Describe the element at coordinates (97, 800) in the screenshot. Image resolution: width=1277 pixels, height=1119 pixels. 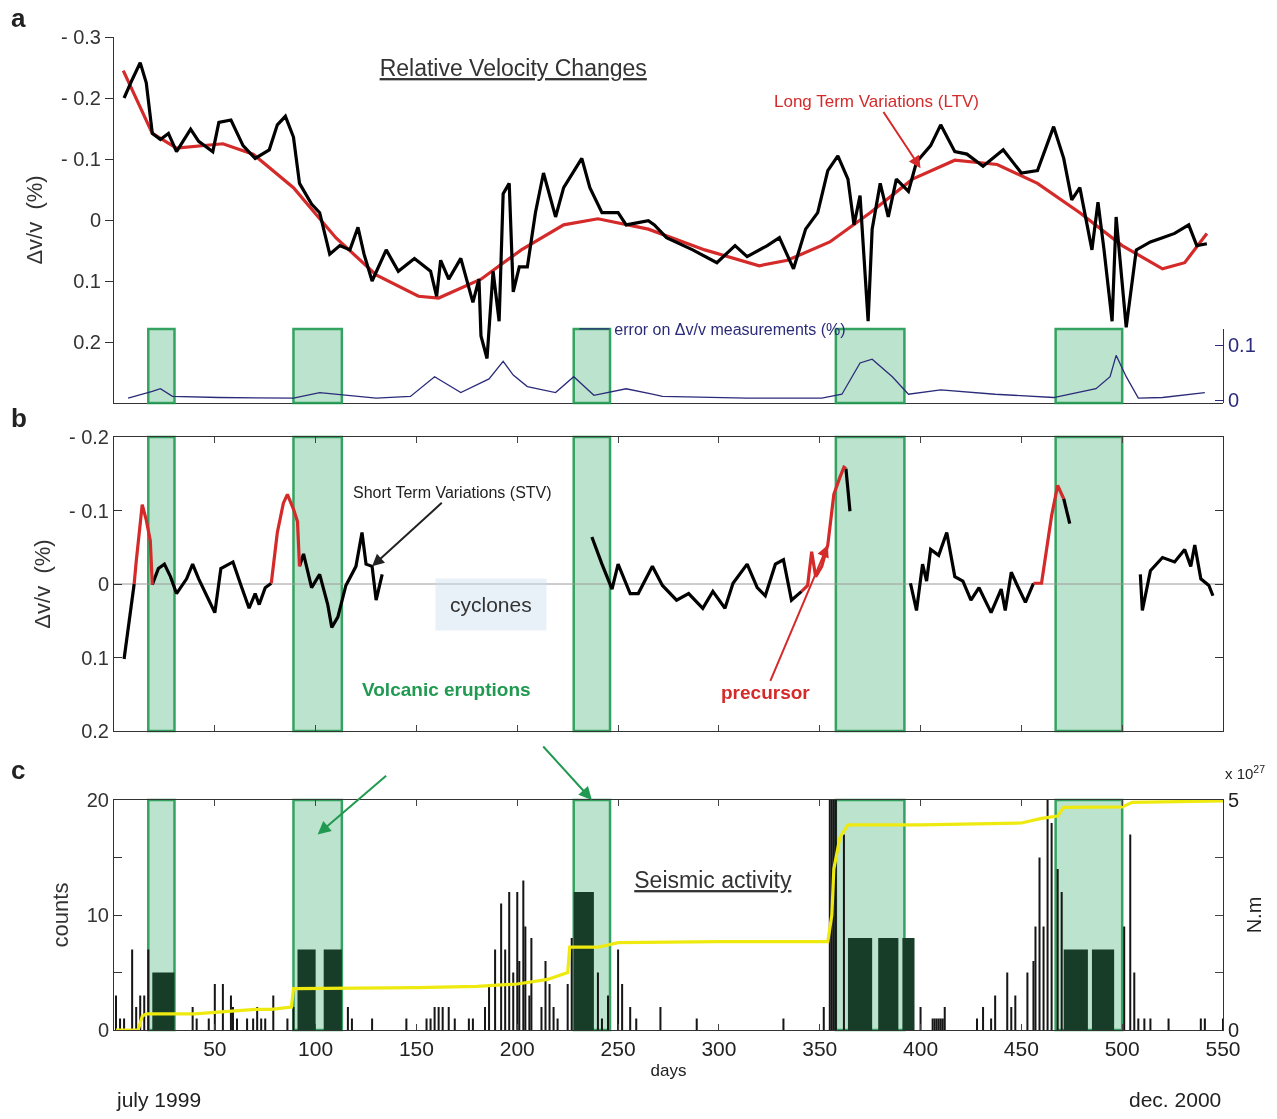
I see `y-tick-label: 20` at that location.